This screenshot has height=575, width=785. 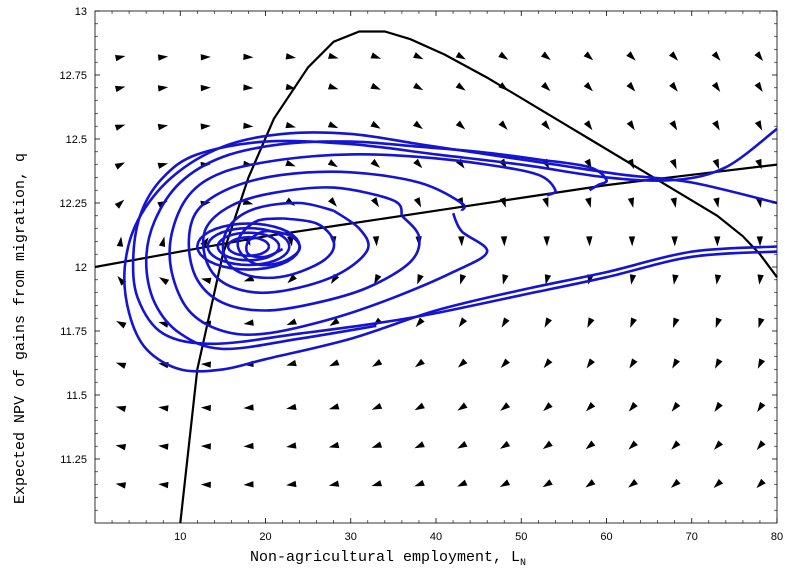 What do you see at coordinates (777, 537) in the screenshot?
I see `x-tick-label: 80` at bounding box center [777, 537].